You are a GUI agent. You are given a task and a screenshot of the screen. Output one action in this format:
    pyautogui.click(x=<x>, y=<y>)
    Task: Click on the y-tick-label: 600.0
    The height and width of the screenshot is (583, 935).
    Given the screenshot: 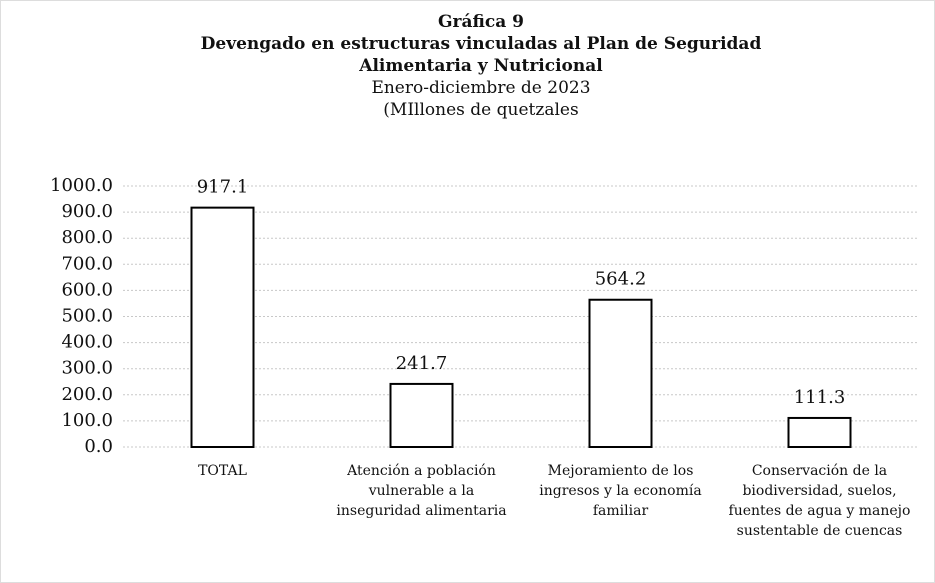 What is the action you would take?
    pyautogui.click(x=87, y=289)
    